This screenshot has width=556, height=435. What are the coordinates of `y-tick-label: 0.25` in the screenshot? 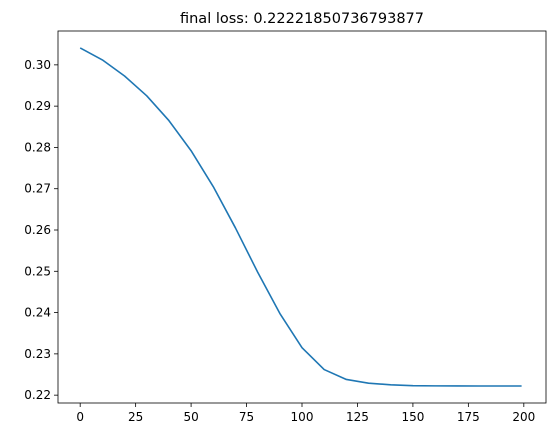 It's located at (37, 271).